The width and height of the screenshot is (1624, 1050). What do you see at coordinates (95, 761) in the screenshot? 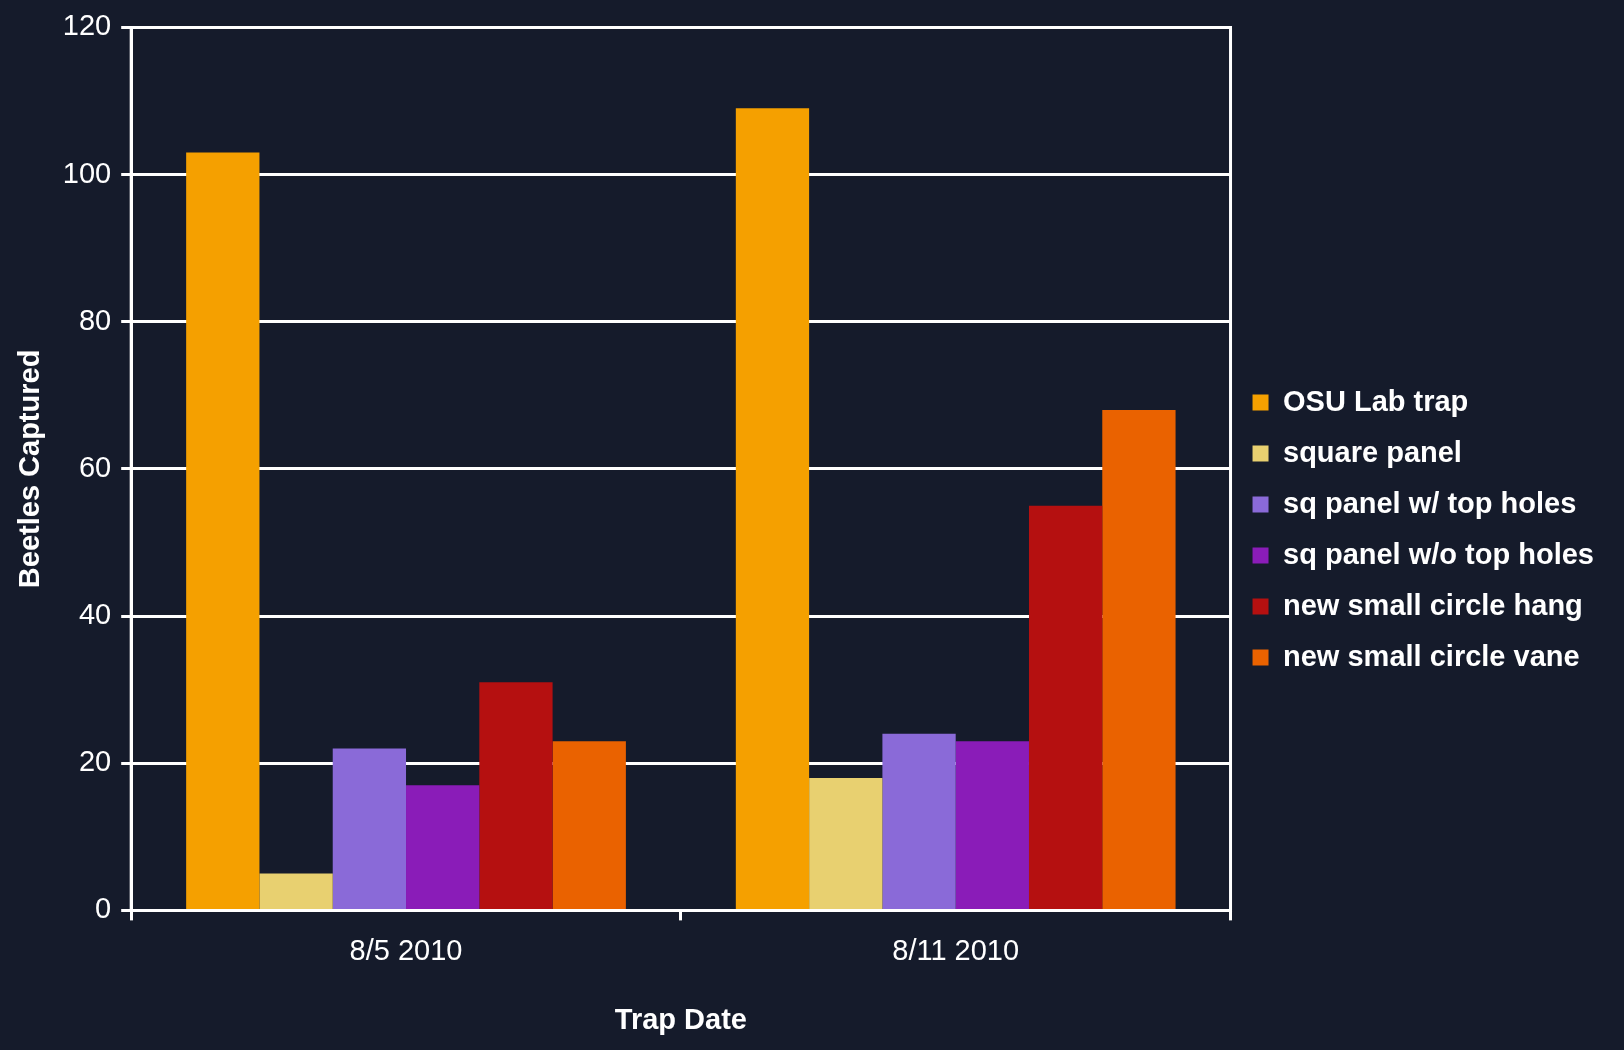
I see `y-tick-label: 20` at bounding box center [95, 761].